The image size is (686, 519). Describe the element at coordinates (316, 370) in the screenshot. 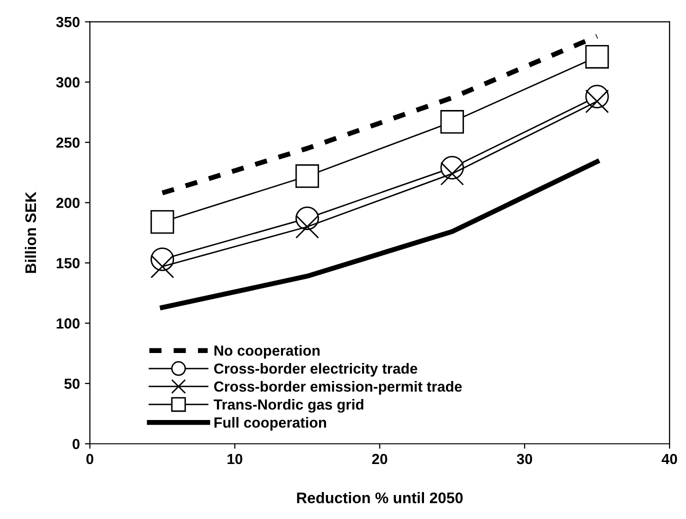

I see `legend-label: Cross-border electricity trade` at that location.